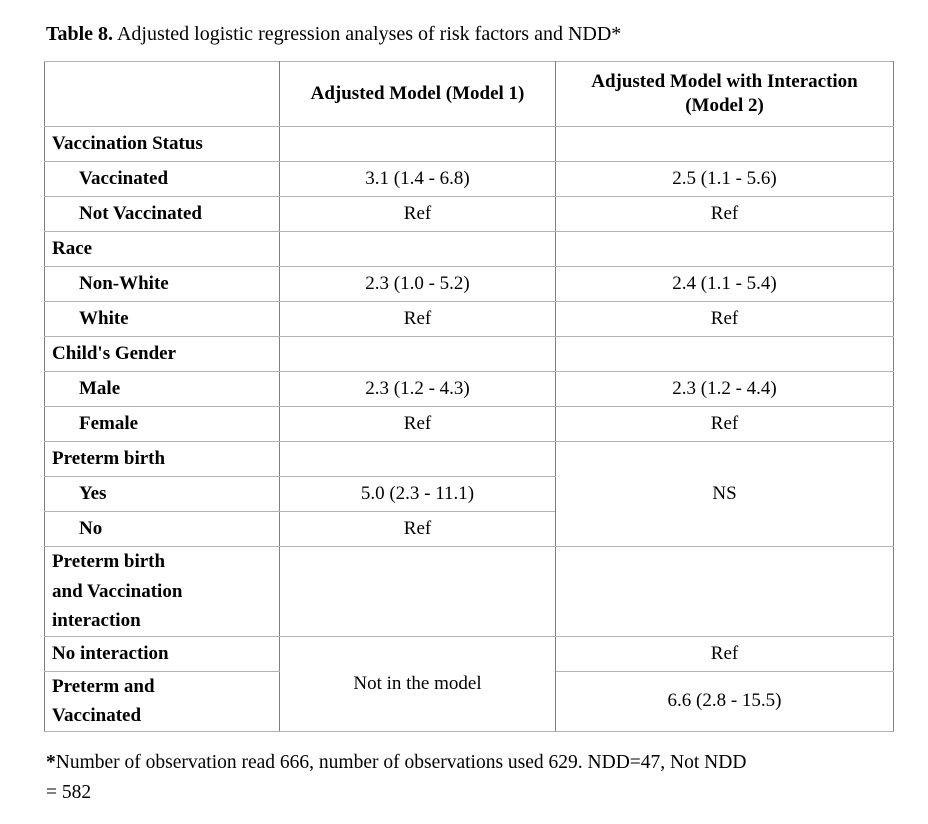  I want to click on row-white: White Ref Ref, so click(469, 319).